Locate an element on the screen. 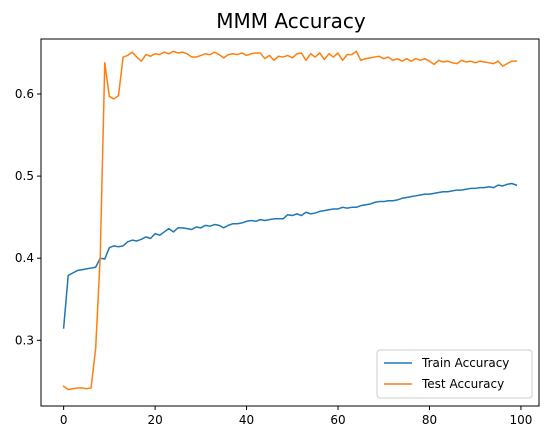 Image resolution: width=547 pixels, height=439 pixels. legend-box is located at coordinates (454, 374).